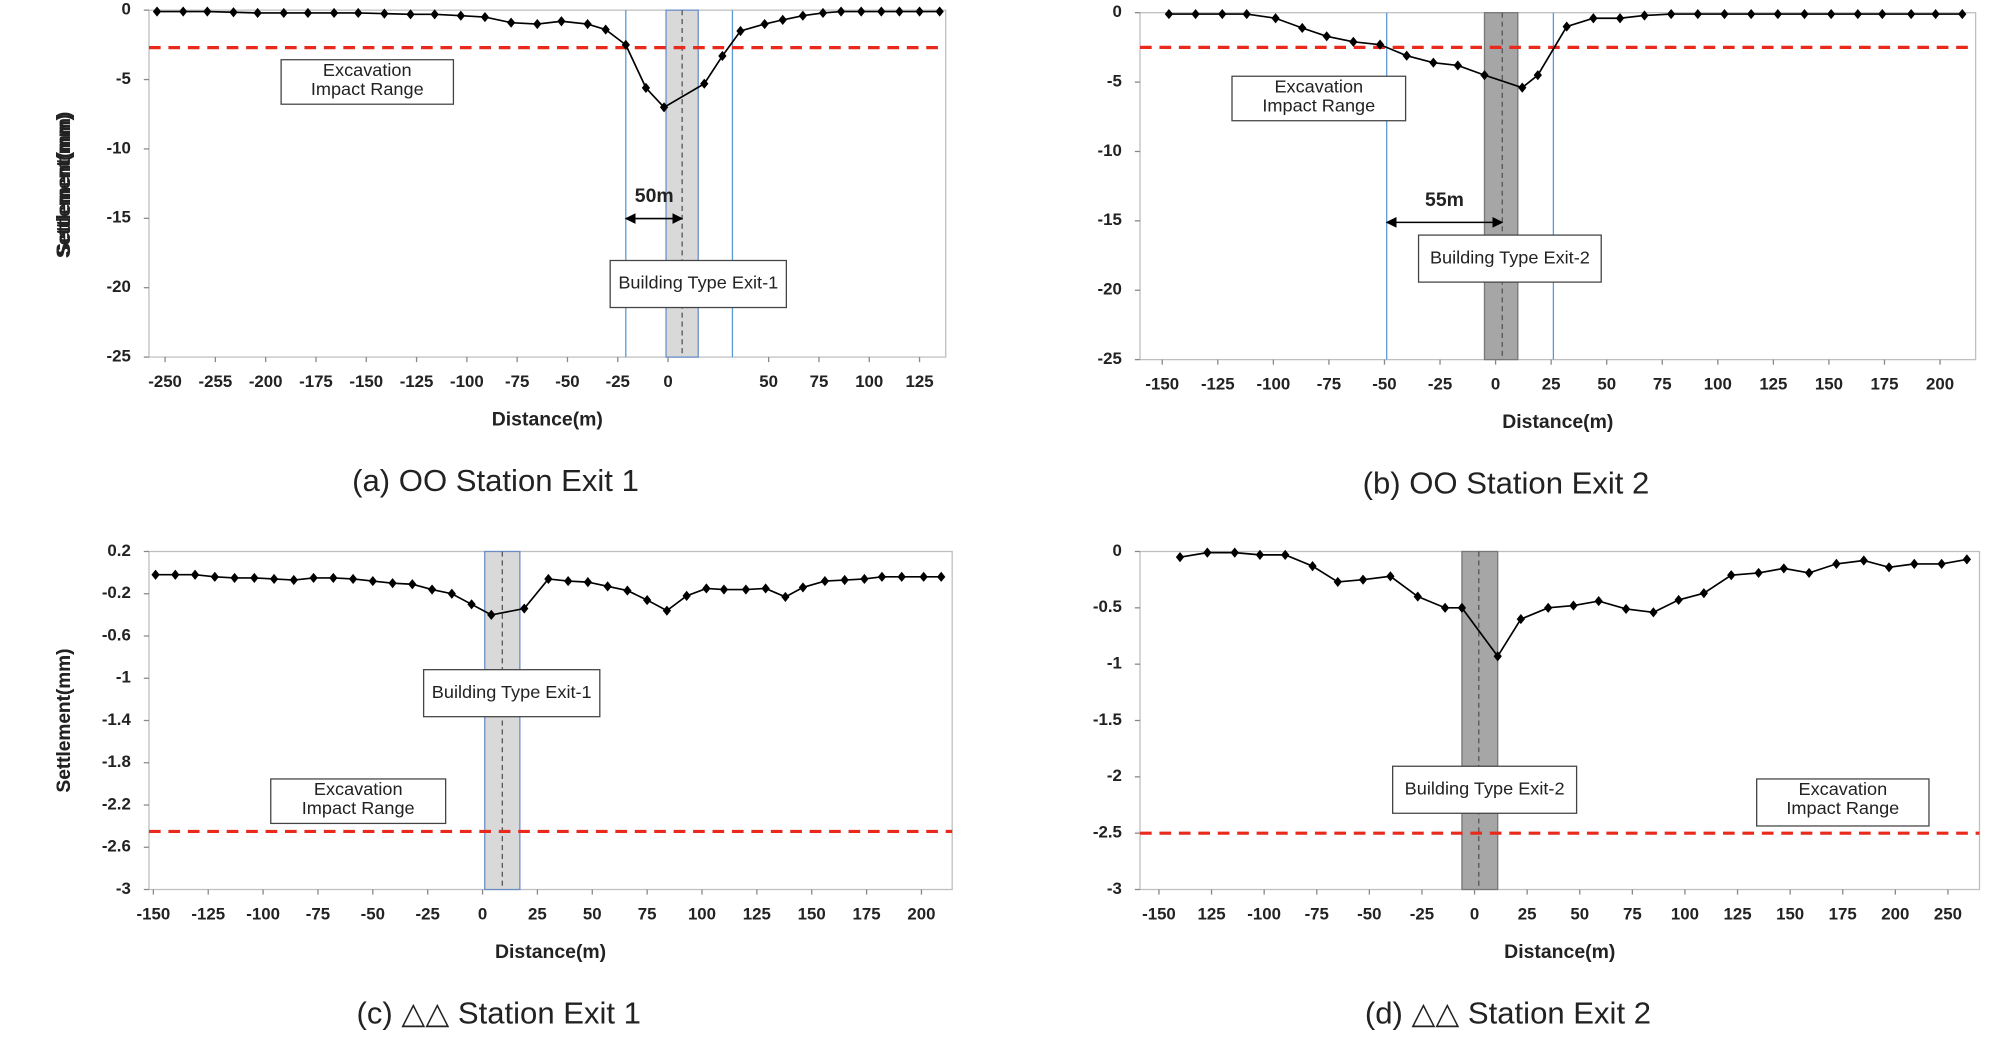  Describe the element at coordinates (1114, 81) in the screenshot. I see `y-tick-label: -5` at that location.